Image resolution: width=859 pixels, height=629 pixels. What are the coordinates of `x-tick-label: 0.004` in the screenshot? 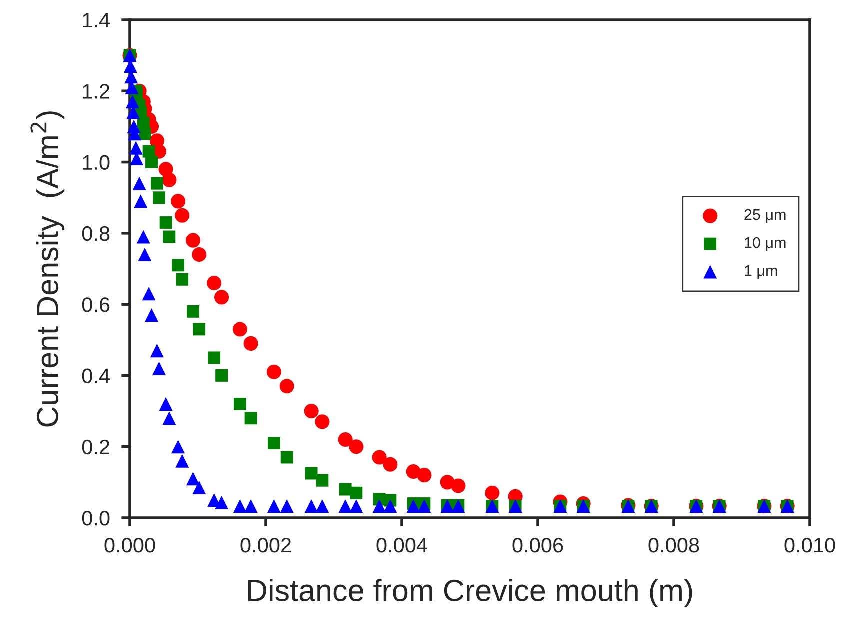 It's located at (402, 545).